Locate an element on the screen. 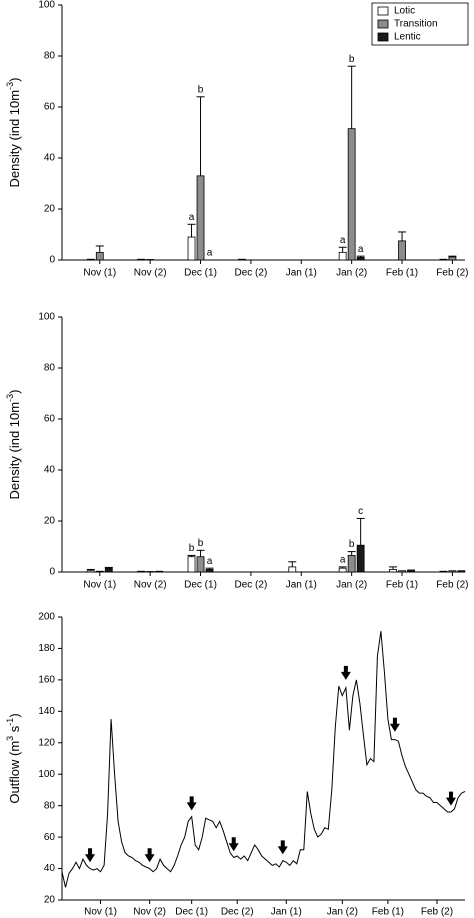 The height and width of the screenshot is (918, 474). y-tick-label: 140 is located at coordinates (46, 711).